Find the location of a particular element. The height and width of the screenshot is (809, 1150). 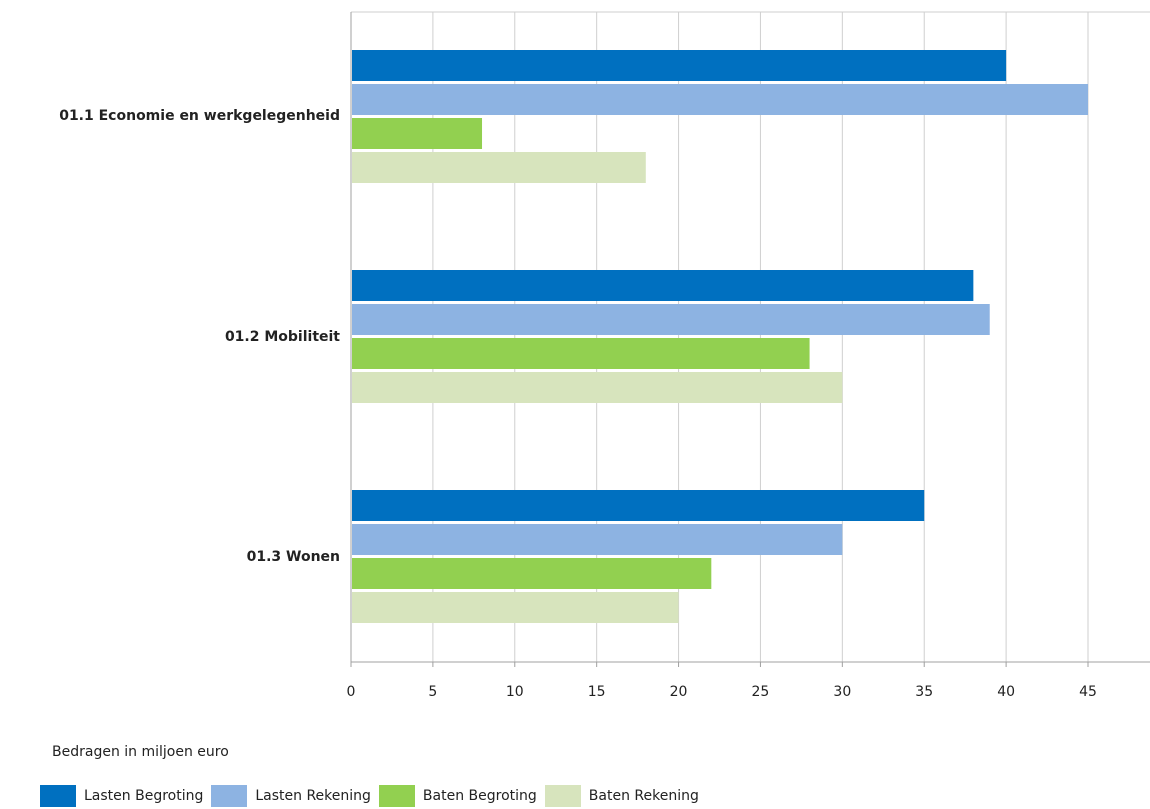

category-label: 01.2 Mobiliteit is located at coordinates (282, 337).